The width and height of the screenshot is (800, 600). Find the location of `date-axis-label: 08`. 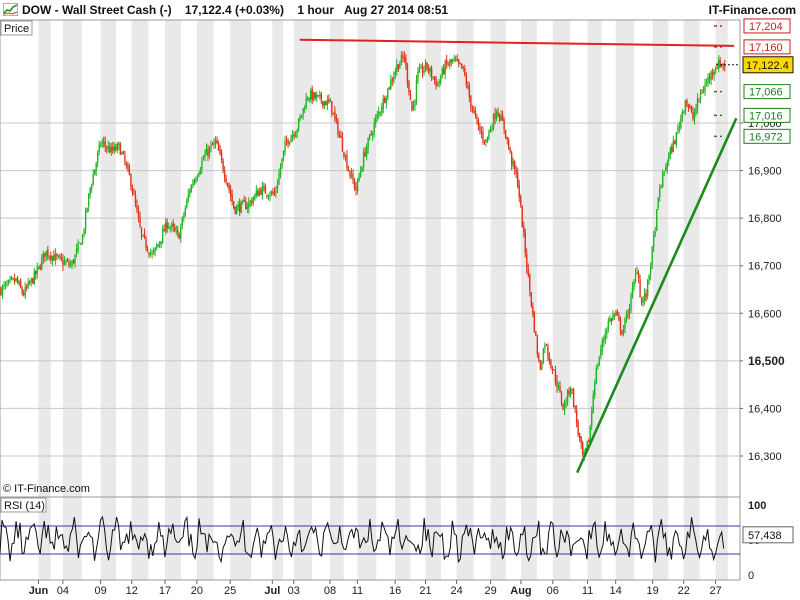

date-axis-label: 08 is located at coordinates (330, 591).